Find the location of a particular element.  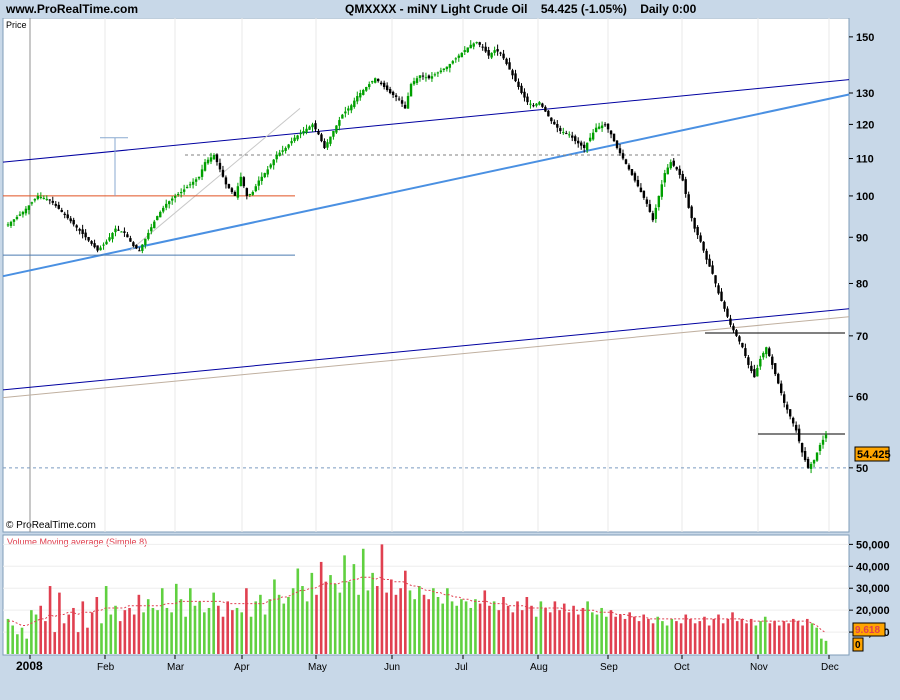

price-tick-label: 50 is located at coordinates (862, 469).